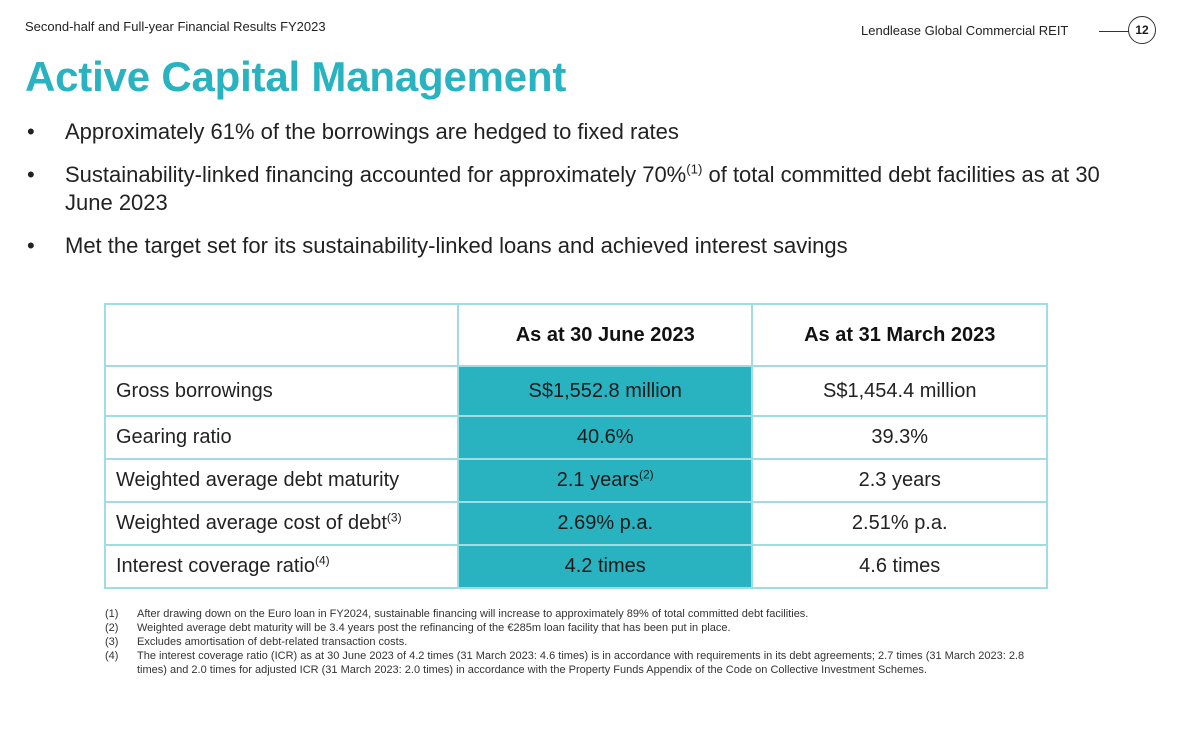  What do you see at coordinates (281, 437) in the screenshot?
I see `row-label: Gearing ratio` at bounding box center [281, 437].